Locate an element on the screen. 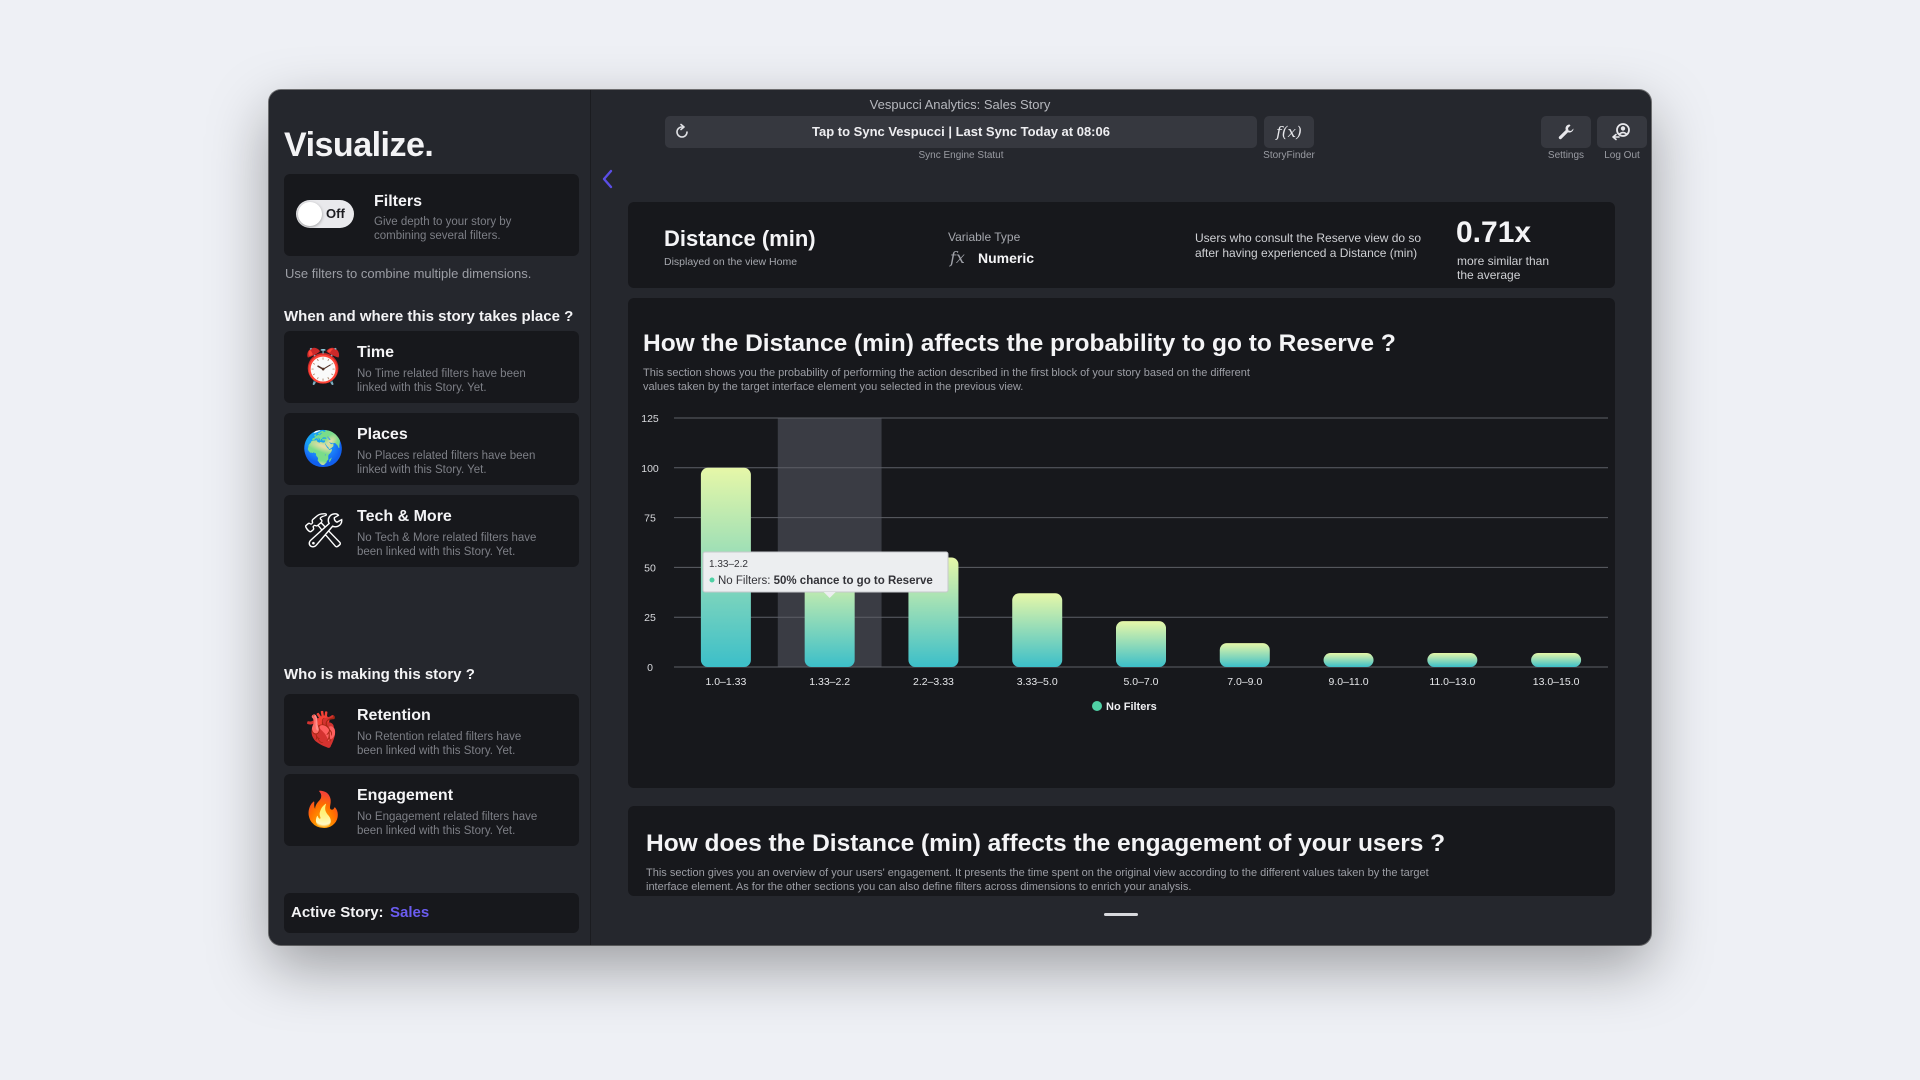 The width and height of the screenshot is (1920, 1080). x-tick-label: 1.33–2.2 is located at coordinates (829, 682).